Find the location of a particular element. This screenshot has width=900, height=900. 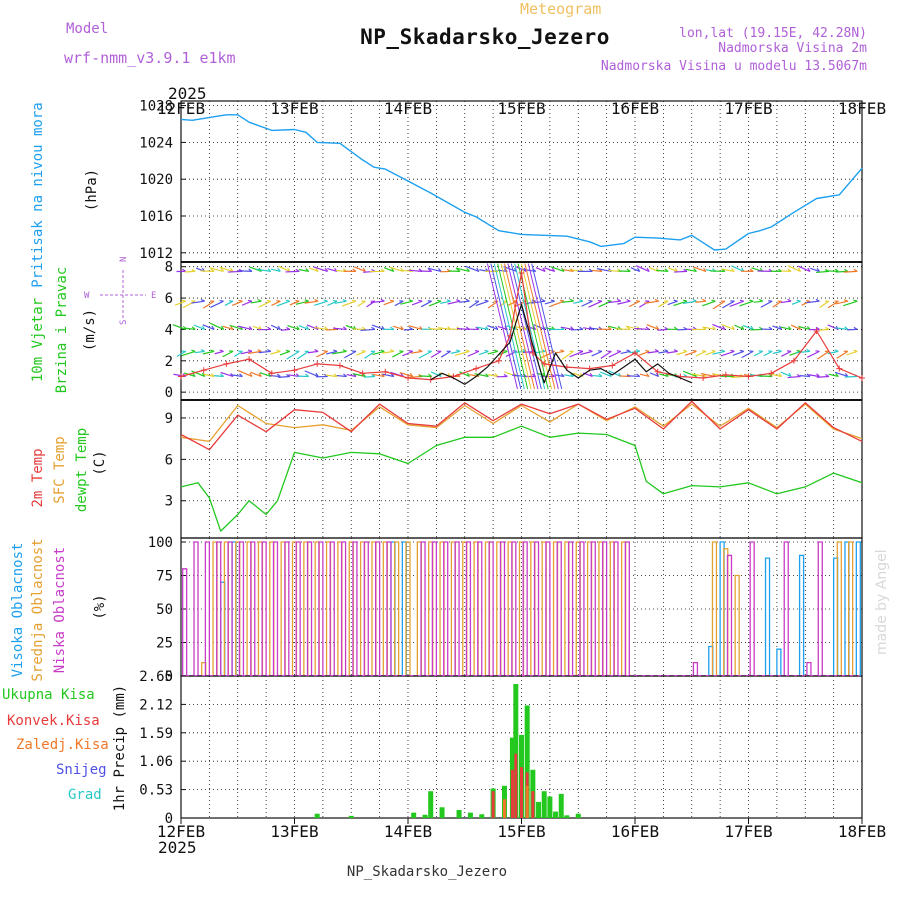

x-tick-label-top: 12FEB is located at coordinates (181, 108).